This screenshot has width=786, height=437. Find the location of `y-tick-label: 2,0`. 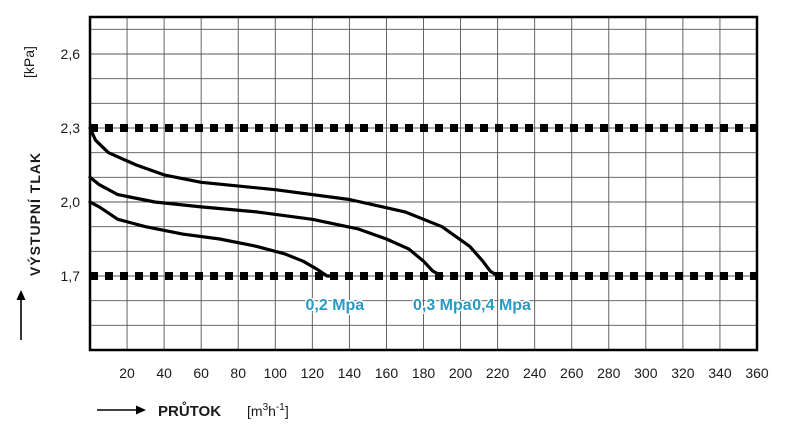

y-tick-label: 2,0 is located at coordinates (71, 202).